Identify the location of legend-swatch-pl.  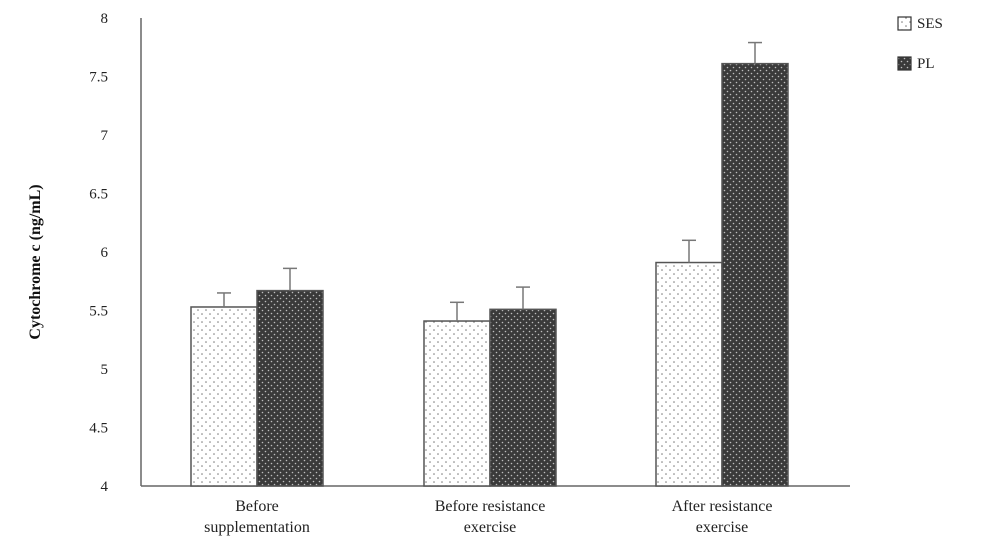
(904, 63).